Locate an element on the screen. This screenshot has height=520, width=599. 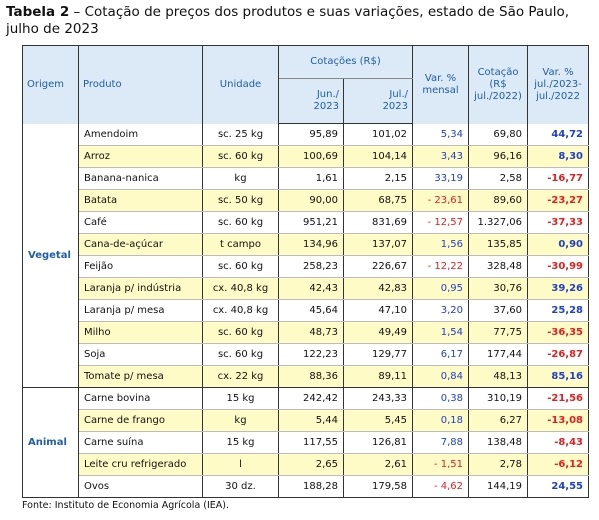
unit-cell: sc. 50 kg is located at coordinates (240, 200).